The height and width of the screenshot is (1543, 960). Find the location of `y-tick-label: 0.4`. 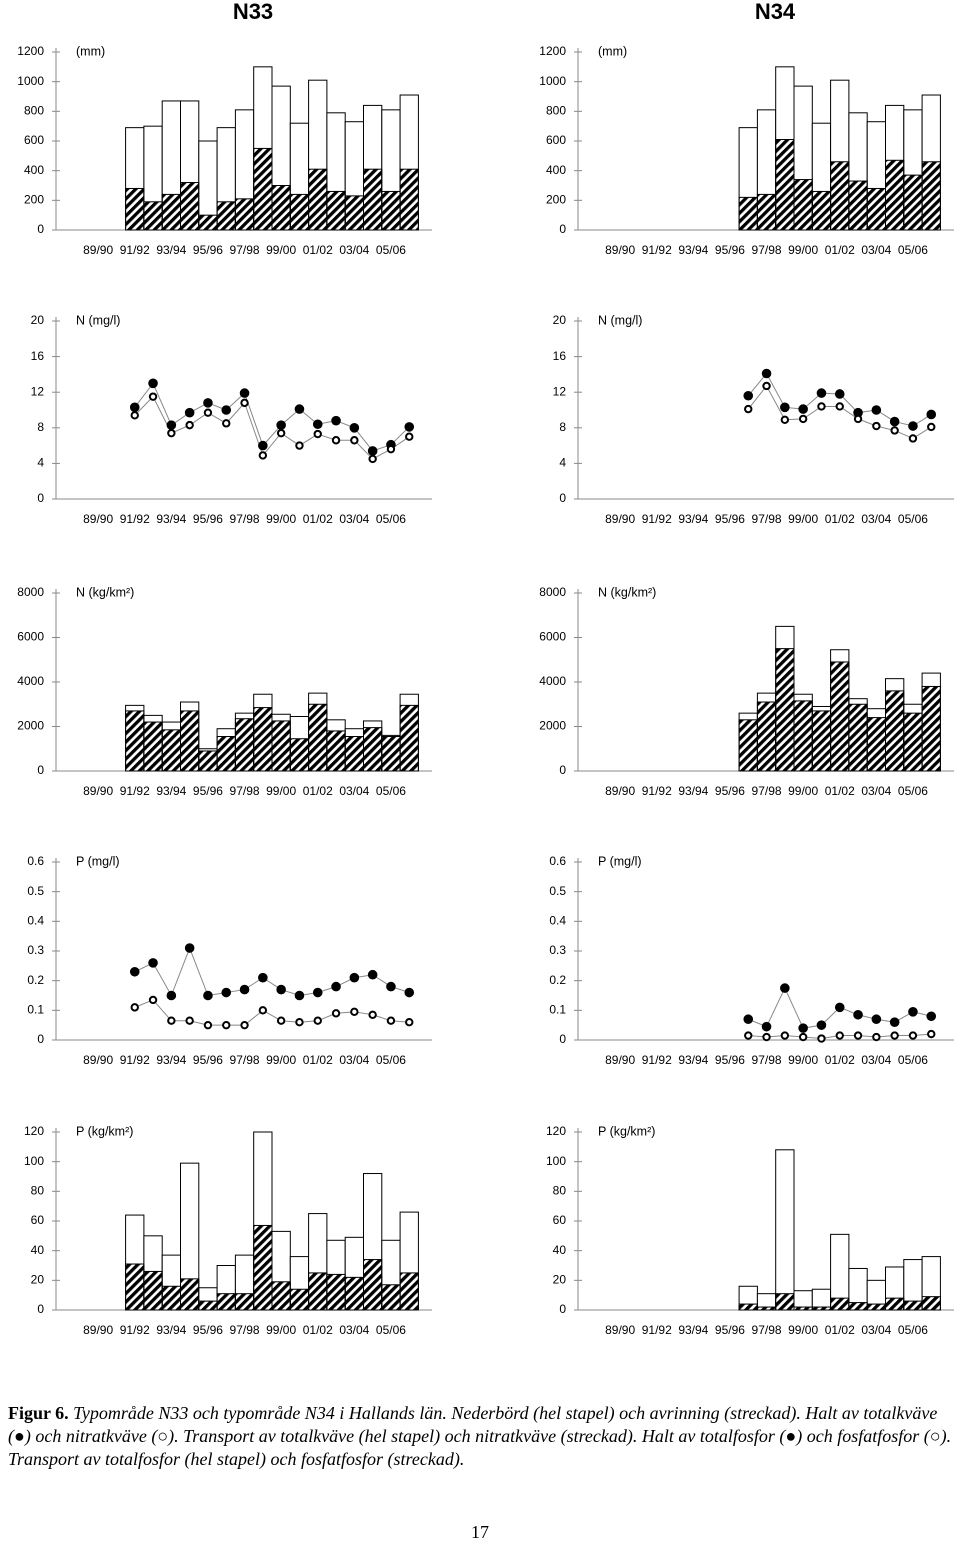

y-tick-label: 0.4 is located at coordinates (557, 921).